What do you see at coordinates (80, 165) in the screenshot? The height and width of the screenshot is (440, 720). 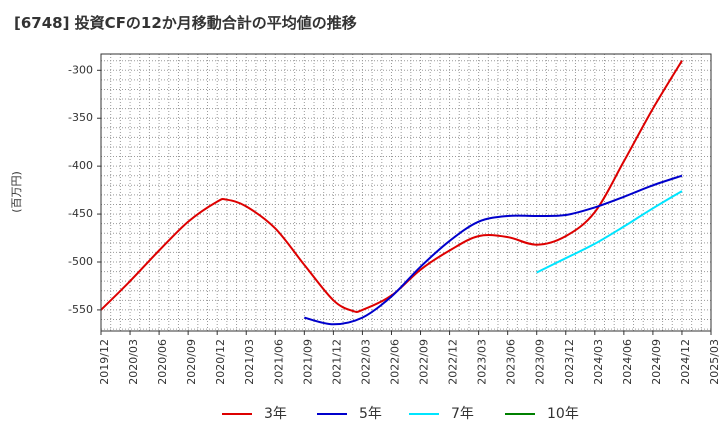 I see `y-tick-label: -400` at bounding box center [80, 165].